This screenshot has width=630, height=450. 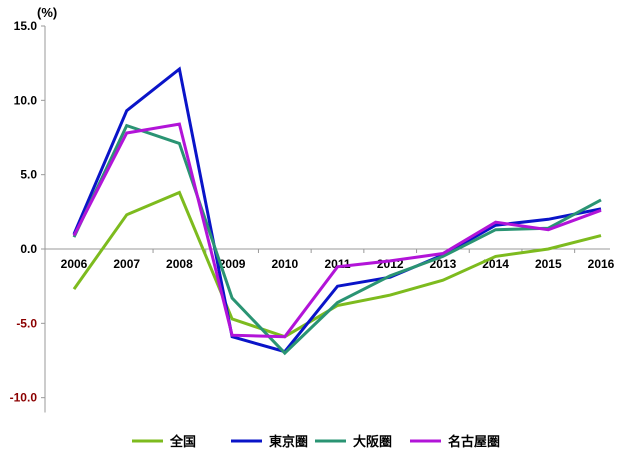 I want to click on y-tick-label: 10.0, so click(x=26, y=100).